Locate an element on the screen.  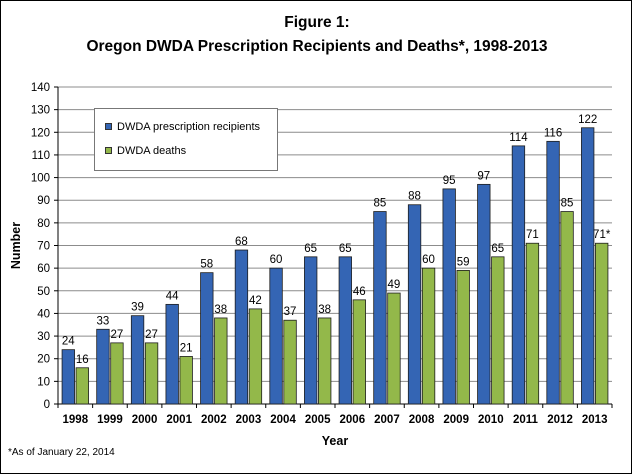
data-label-recipients: 68 is located at coordinates (241, 242).